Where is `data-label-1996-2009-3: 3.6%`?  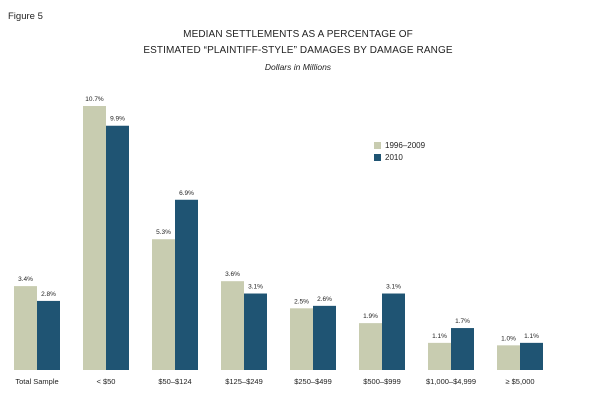
data-label-1996-2009-3: 3.6% is located at coordinates (232, 274).